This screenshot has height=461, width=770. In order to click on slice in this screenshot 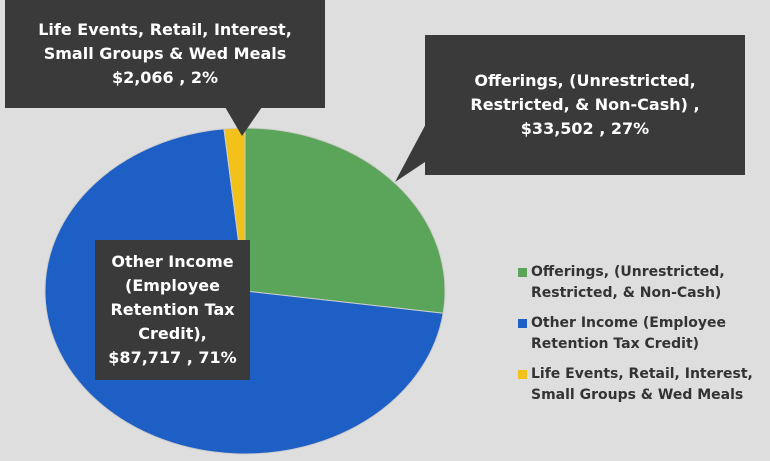, I will do `click(345, 220)`.